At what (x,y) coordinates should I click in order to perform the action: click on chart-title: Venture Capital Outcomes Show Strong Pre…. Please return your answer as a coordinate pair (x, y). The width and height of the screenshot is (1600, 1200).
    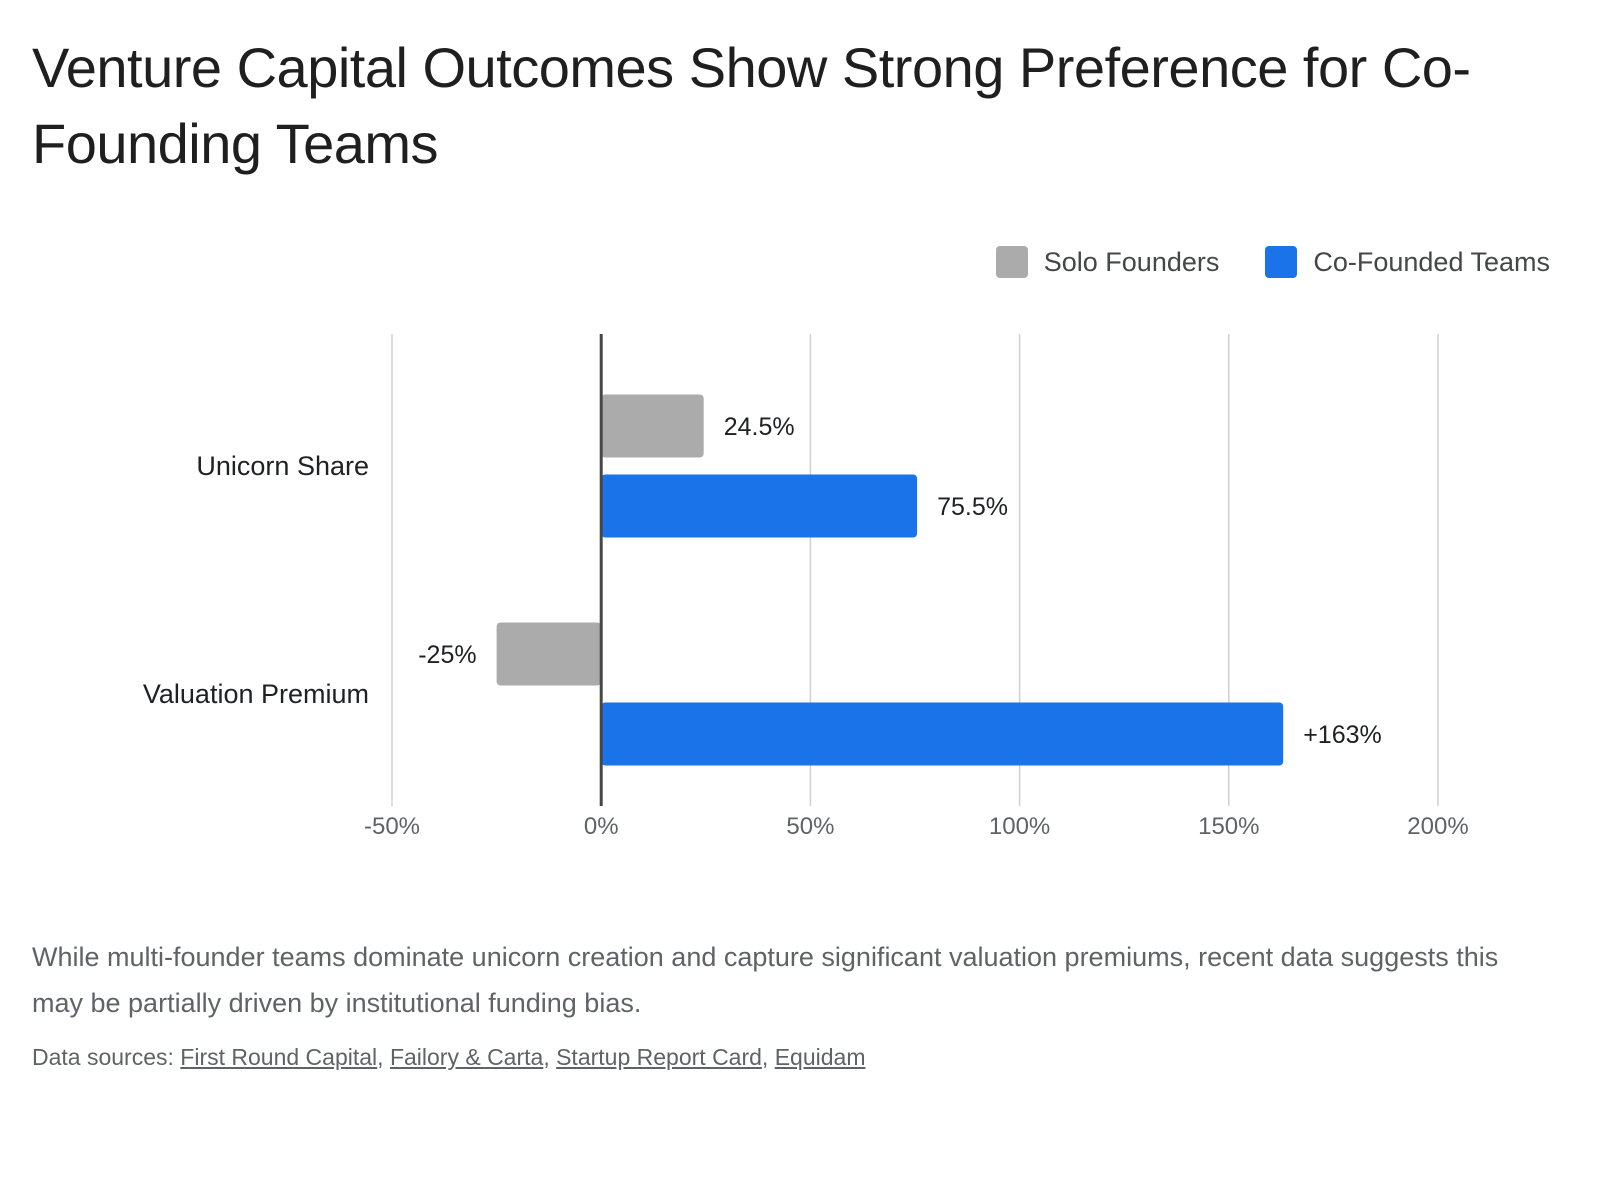
    Looking at the image, I should click on (751, 105).